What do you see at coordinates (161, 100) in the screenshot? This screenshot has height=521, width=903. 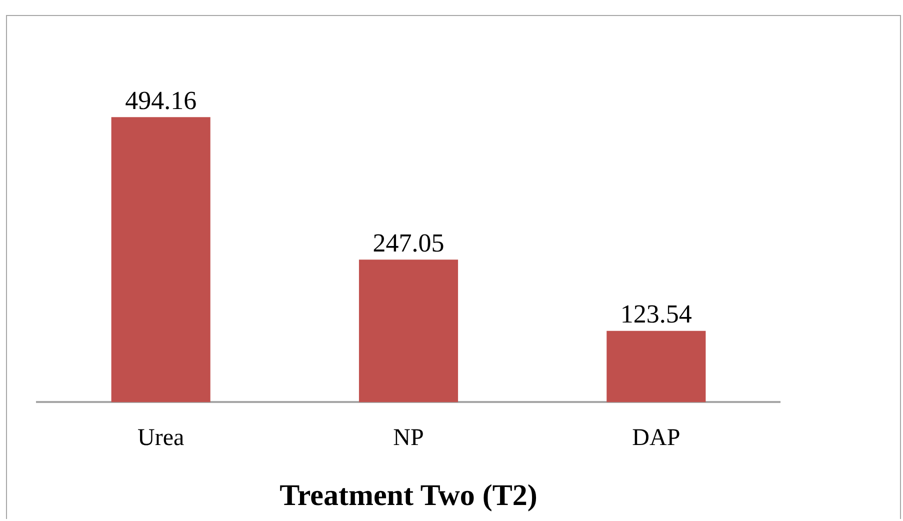 I see `data-label: 494.16` at bounding box center [161, 100].